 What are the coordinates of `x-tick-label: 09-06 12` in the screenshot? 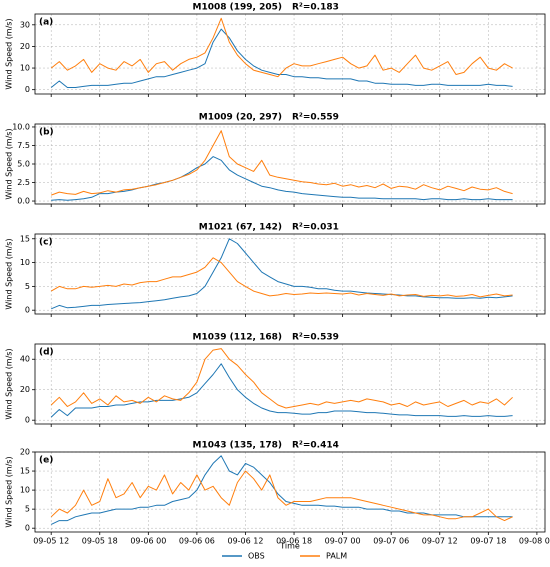 It's located at (245, 541).